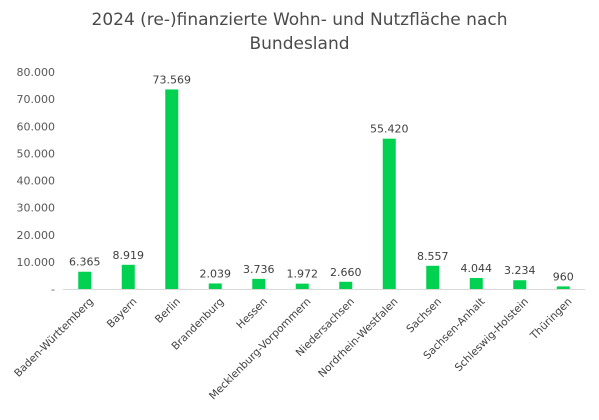  I want to click on data-label: 6.365, so click(85, 262).